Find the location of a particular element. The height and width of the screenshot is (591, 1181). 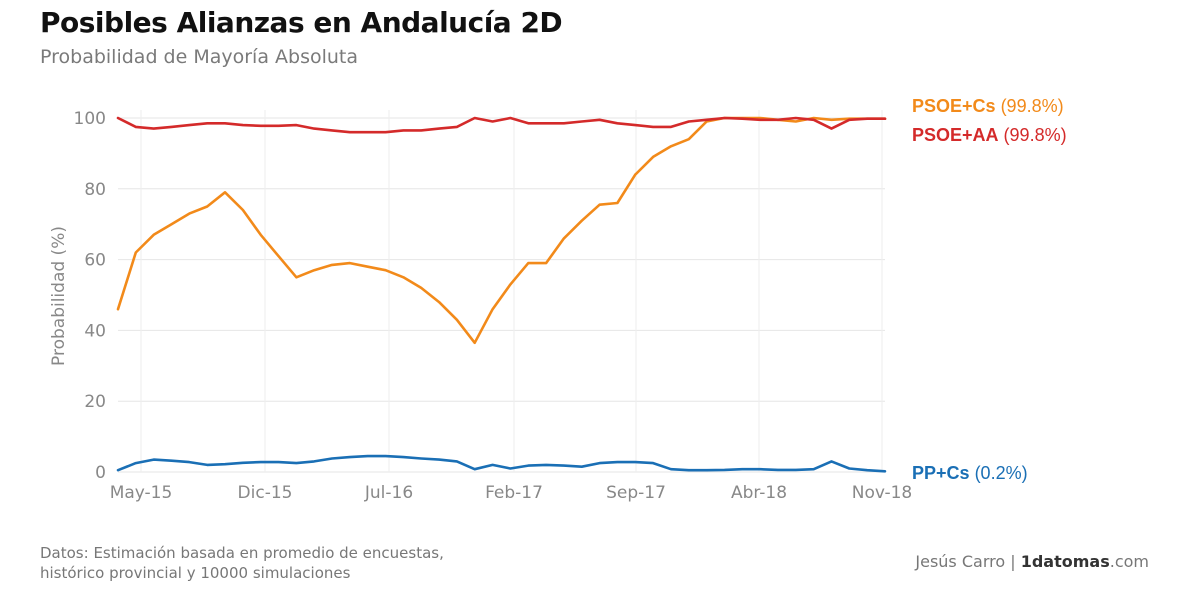

y-tick-label: 80 is located at coordinates (95, 190).